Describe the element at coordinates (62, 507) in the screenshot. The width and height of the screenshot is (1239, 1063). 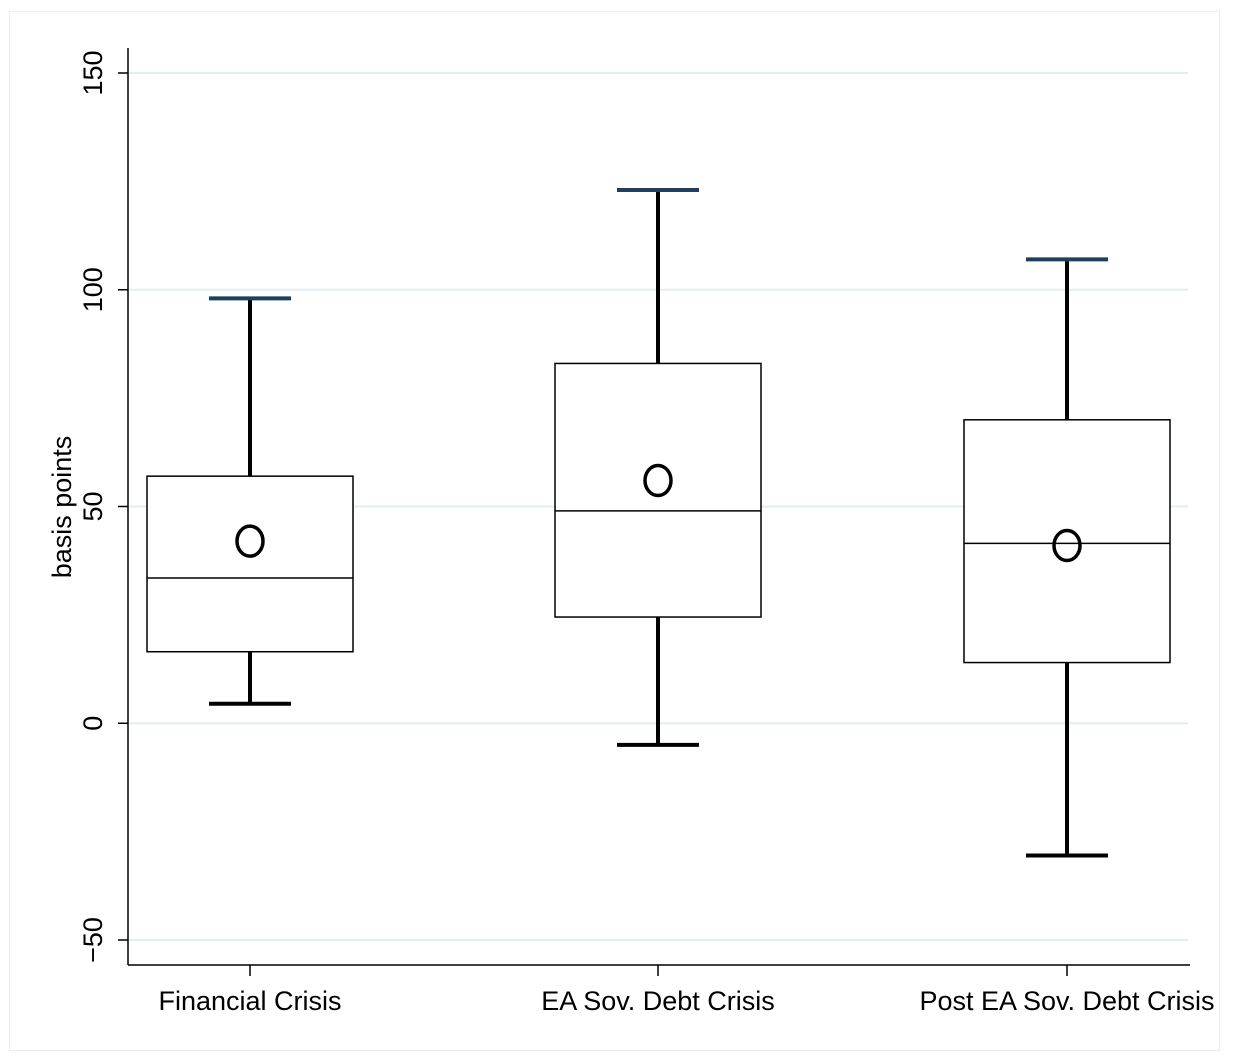
I see `y-axis-title: basis points` at that location.